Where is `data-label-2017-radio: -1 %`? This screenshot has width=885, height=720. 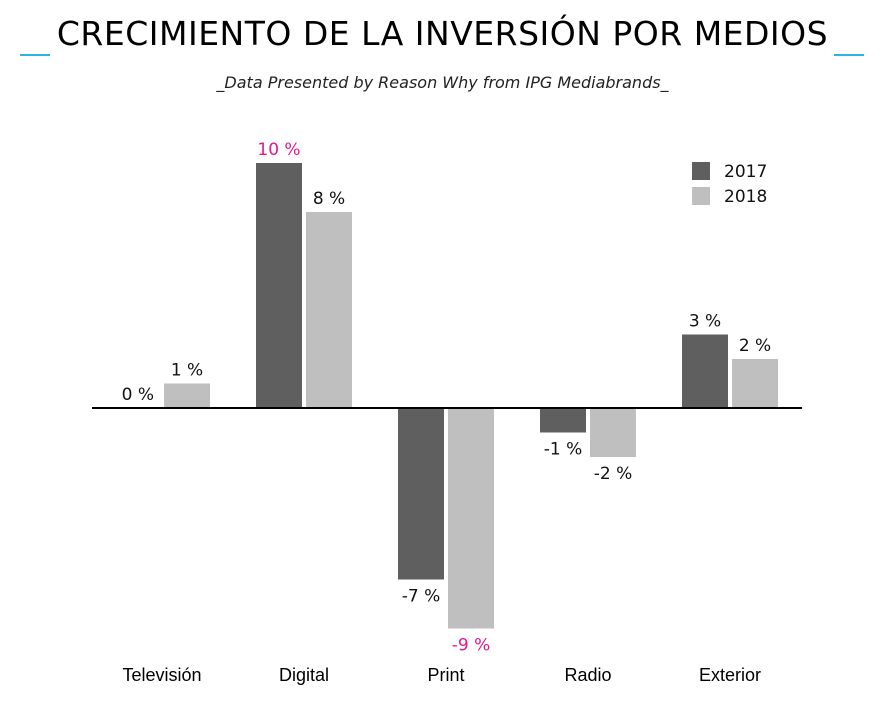 data-label-2017-radio: -1 % is located at coordinates (563, 450).